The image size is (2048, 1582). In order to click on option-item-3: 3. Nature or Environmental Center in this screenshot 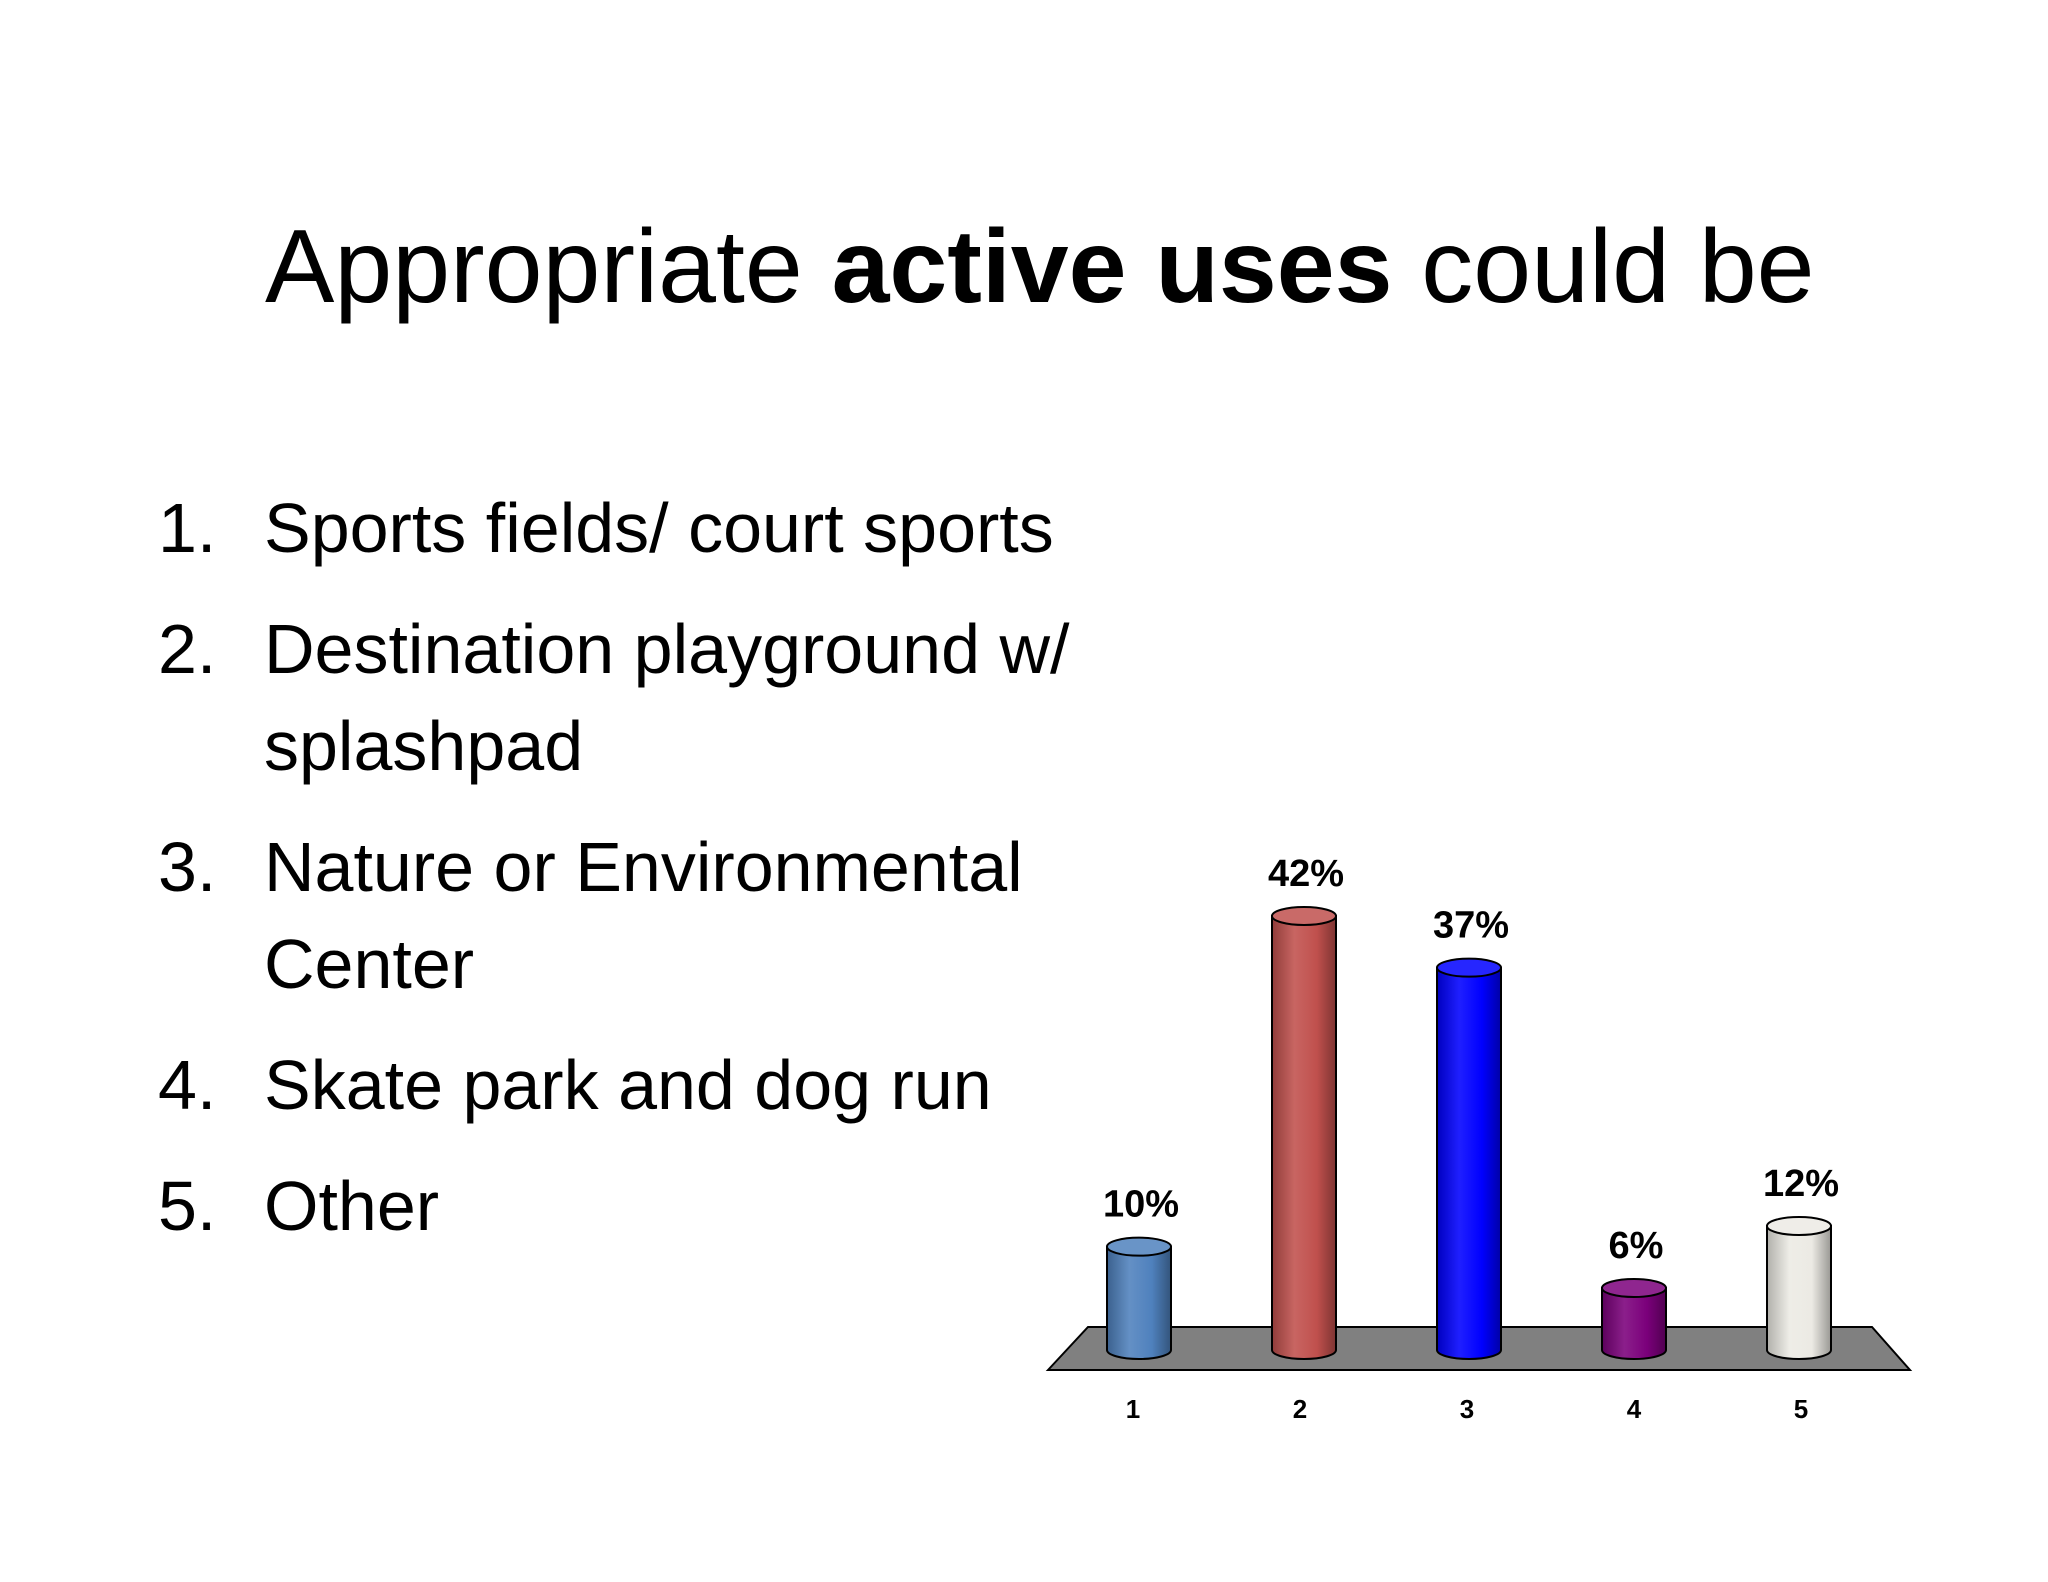, I will do `click(618, 916)`.